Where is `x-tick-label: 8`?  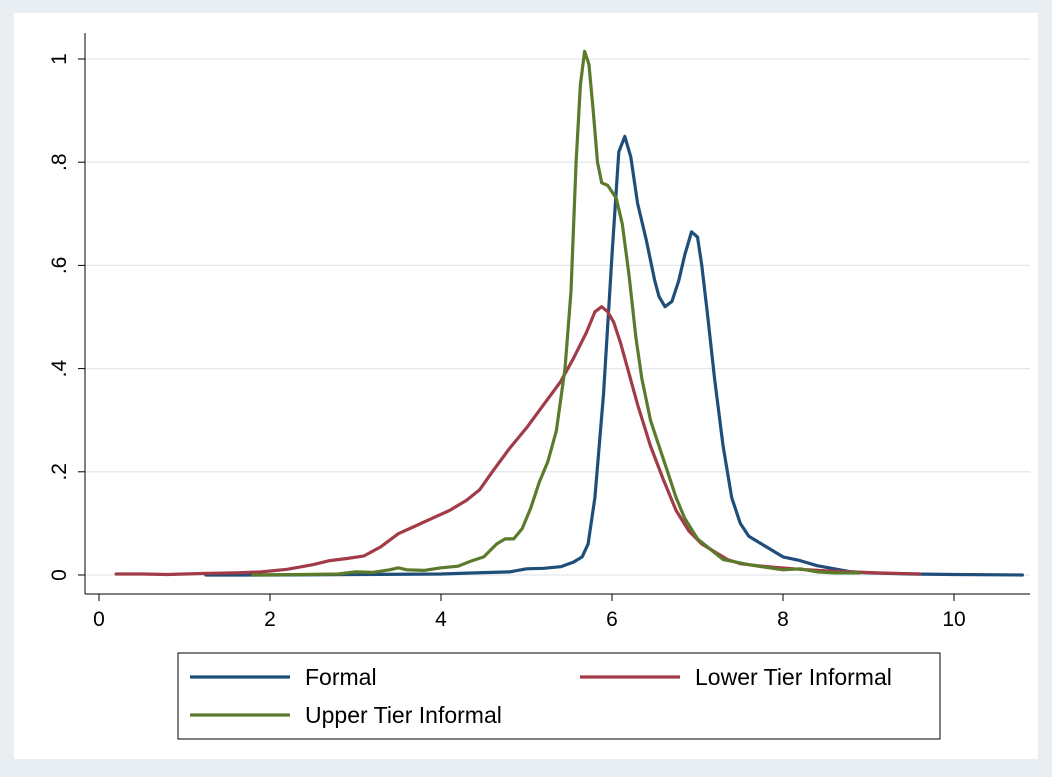 x-tick-label: 8 is located at coordinates (783, 619).